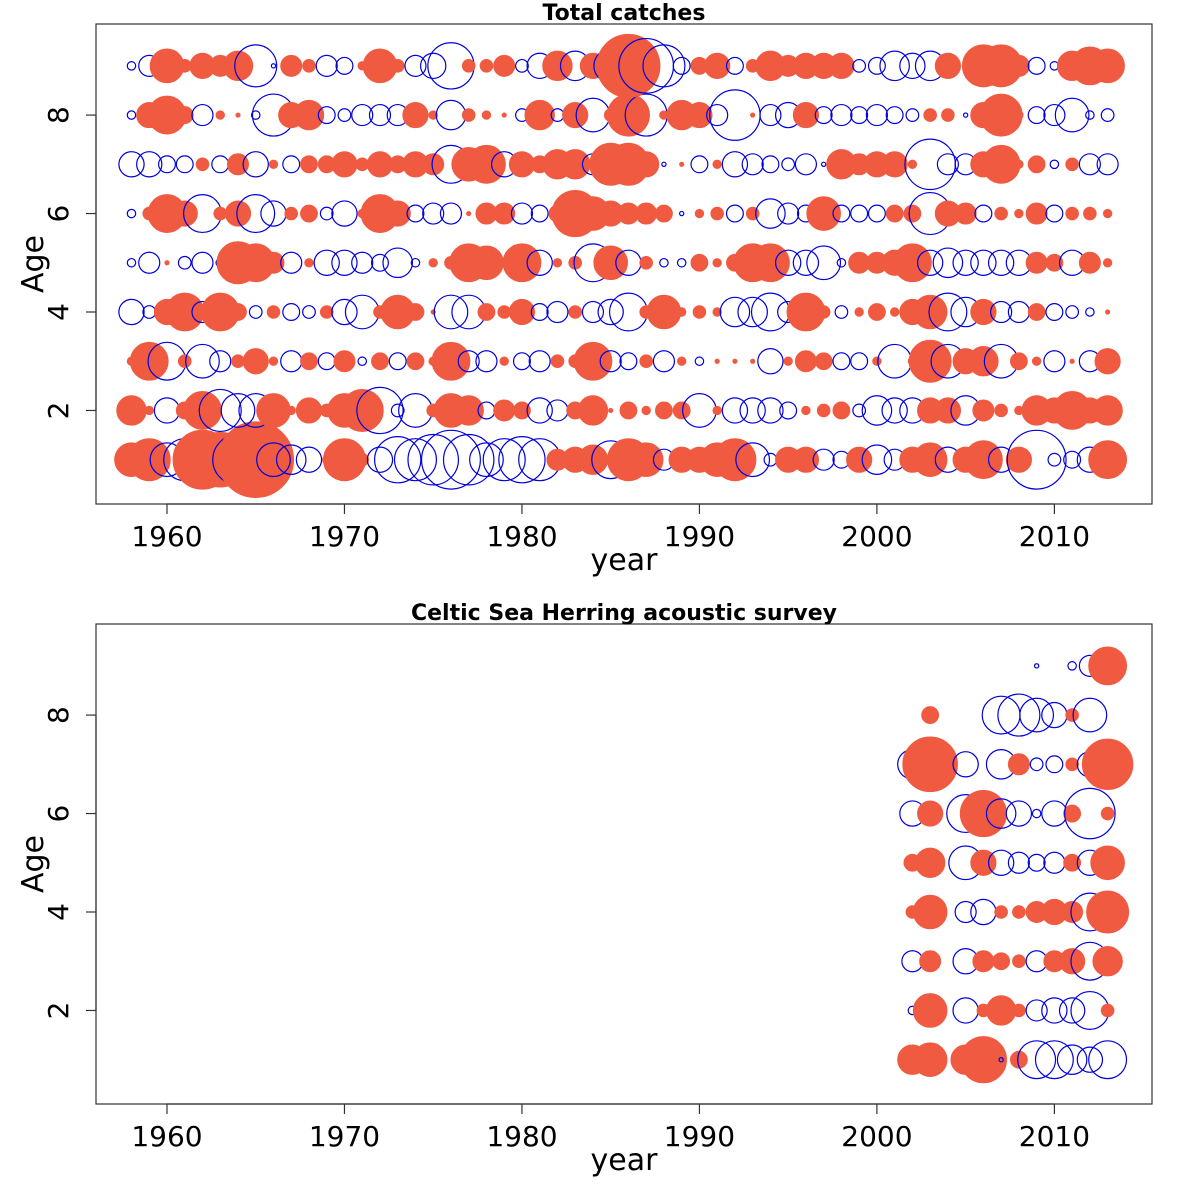 This screenshot has height=1200, width=1200. I want to click on x-axis-title: year, so click(625, 1160).